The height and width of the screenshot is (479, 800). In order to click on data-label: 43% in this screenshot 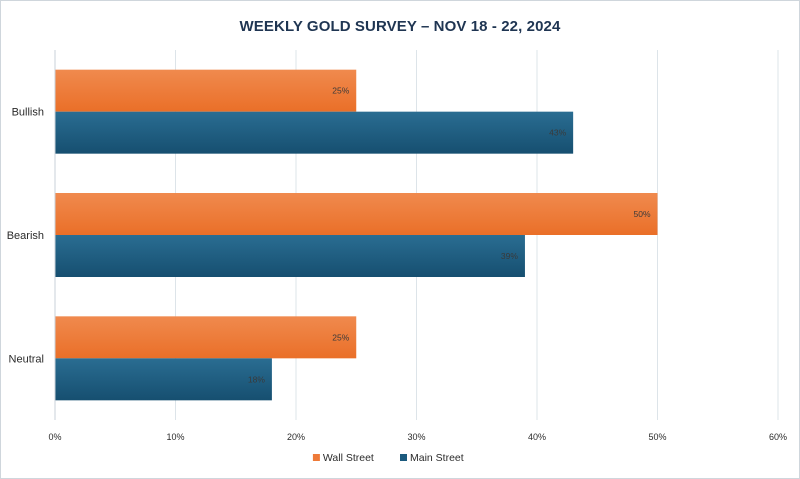, I will do `click(557, 133)`.